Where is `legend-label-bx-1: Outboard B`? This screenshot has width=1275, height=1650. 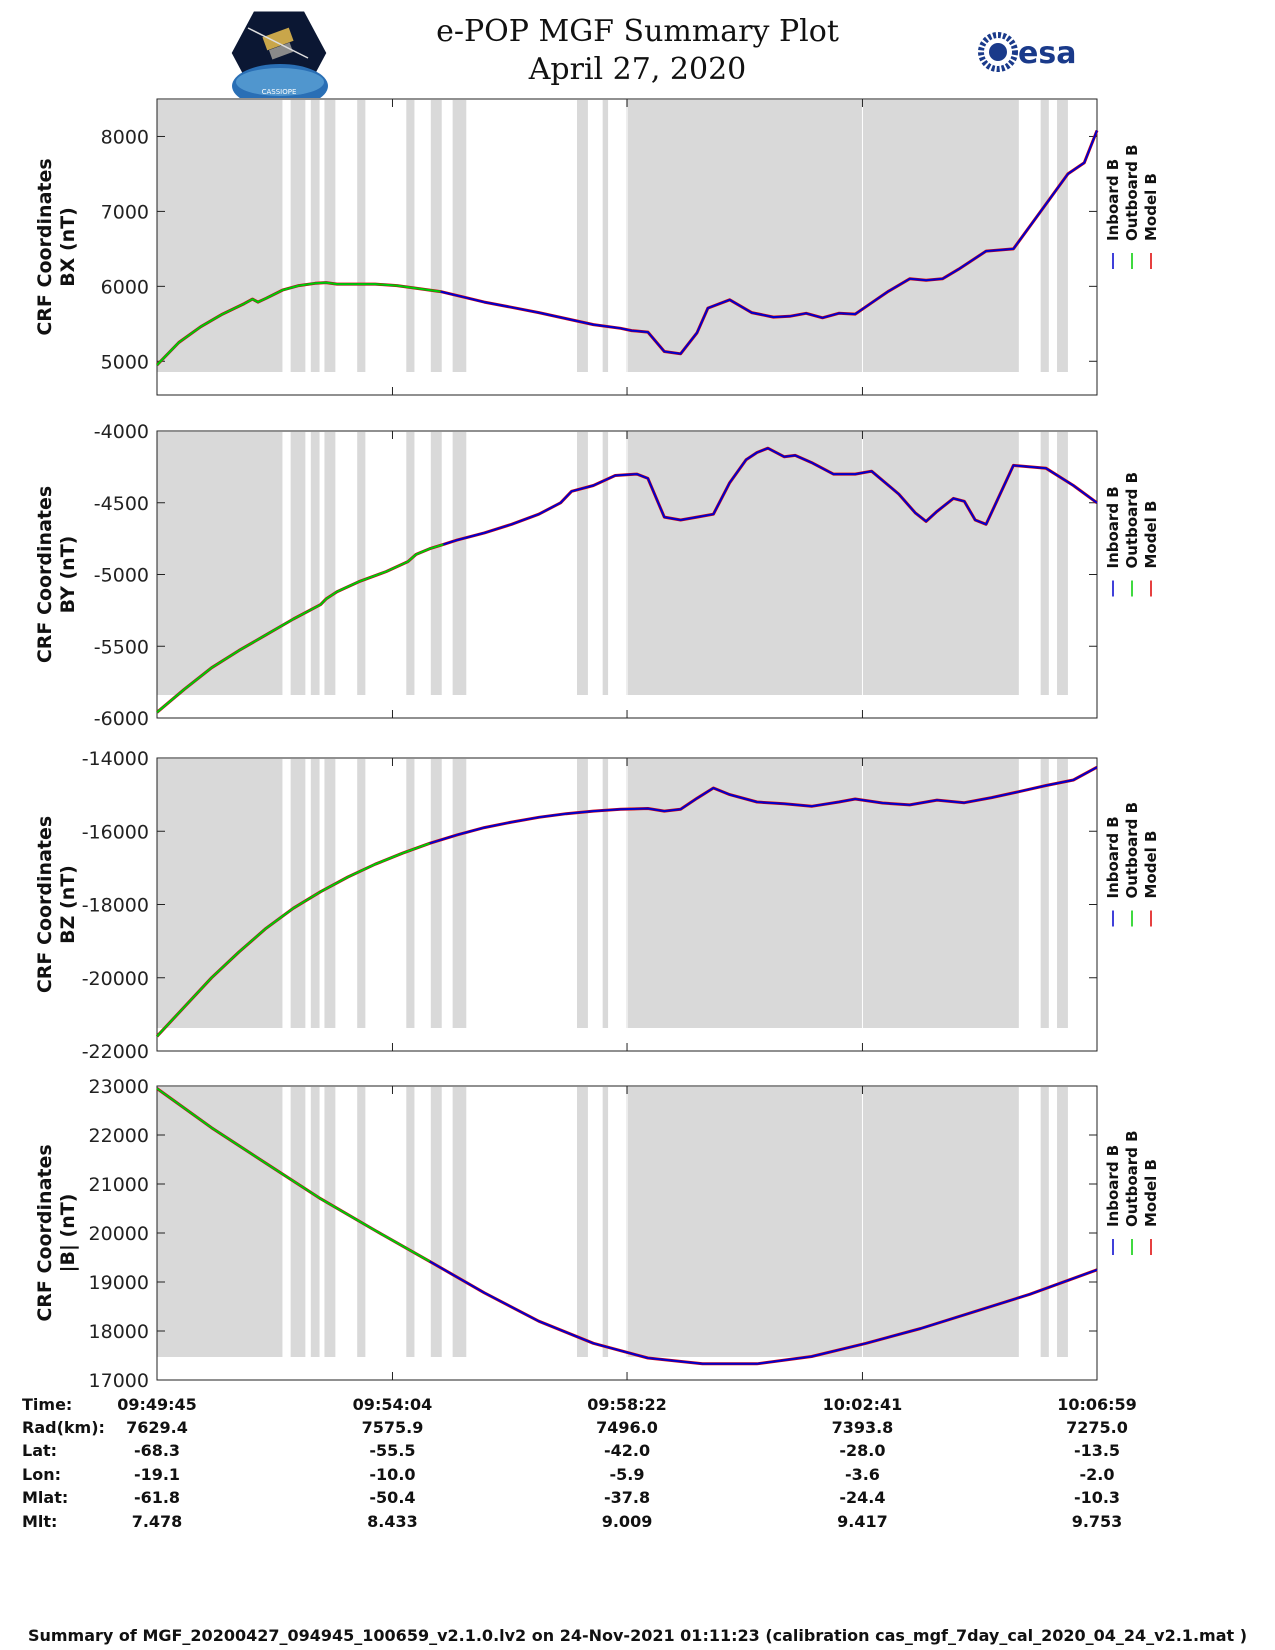 legend-label-bx-1: Outboard B is located at coordinates (1132, 192).